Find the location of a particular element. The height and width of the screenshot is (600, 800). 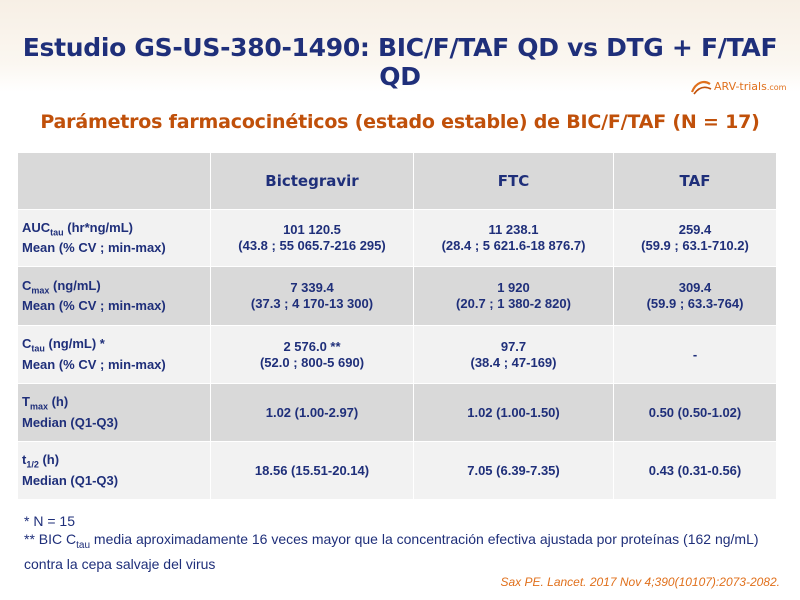

cell-main: 7.05 (6.39-7.35) is located at coordinates (513, 470).